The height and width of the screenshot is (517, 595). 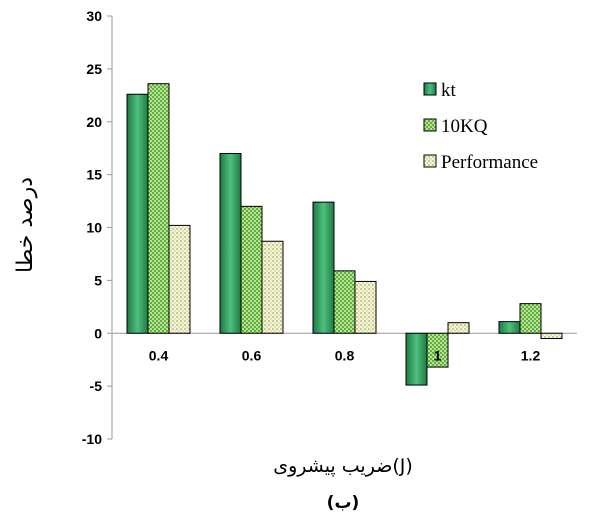 What do you see at coordinates (551, 336) in the screenshot?
I see `bar-performance-1.2` at bounding box center [551, 336].